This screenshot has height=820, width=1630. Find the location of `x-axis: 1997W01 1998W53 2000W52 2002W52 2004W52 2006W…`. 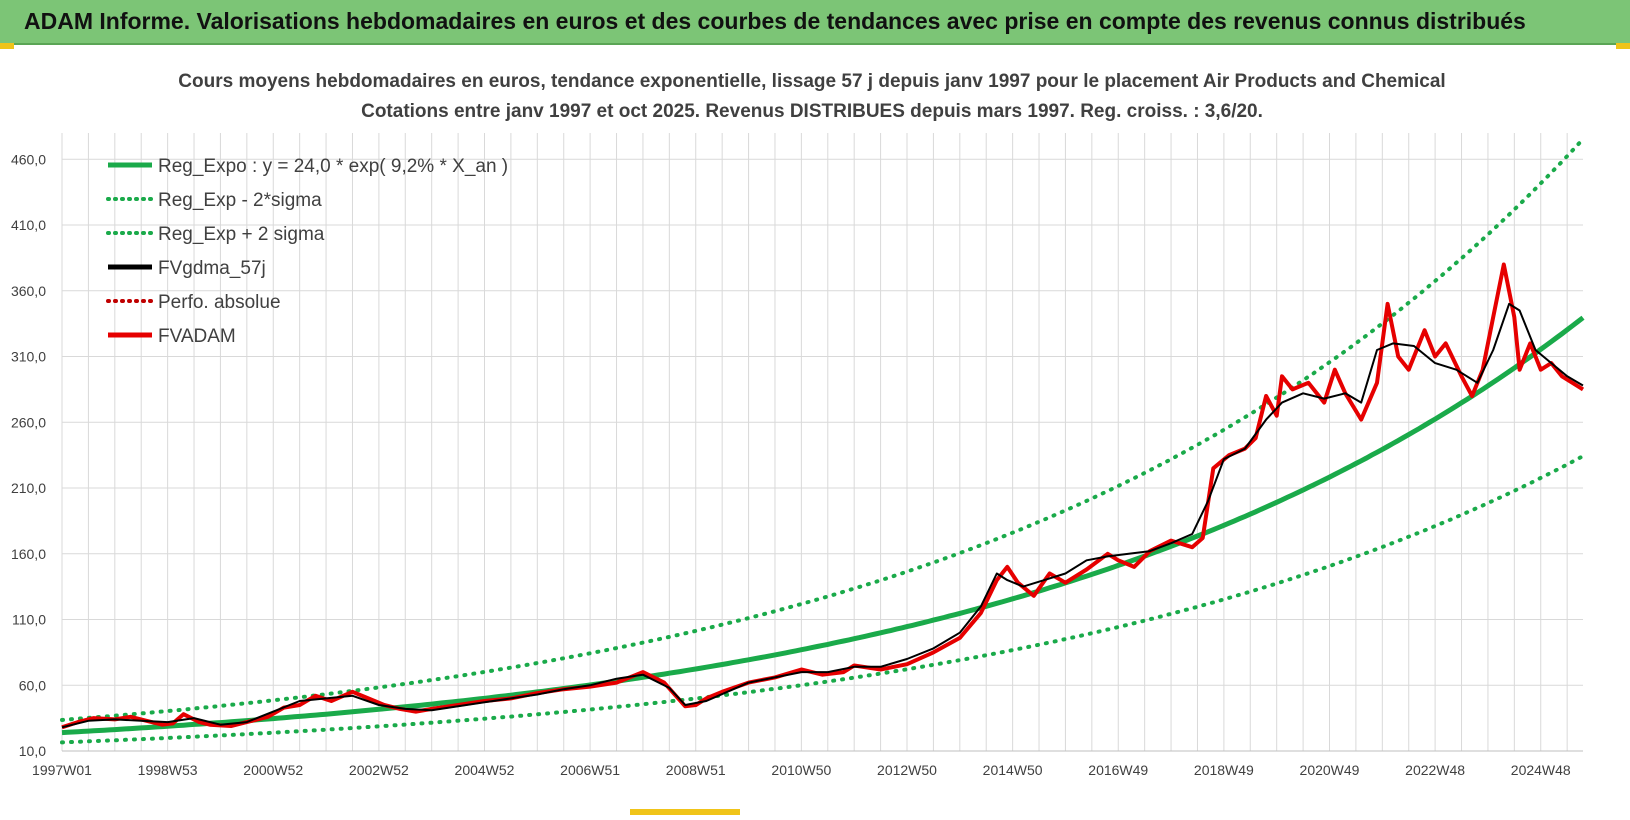

x-axis: 1997W01 1998W53 2000W52 2002W52 2004W52 2006W… is located at coordinates (807, 764).